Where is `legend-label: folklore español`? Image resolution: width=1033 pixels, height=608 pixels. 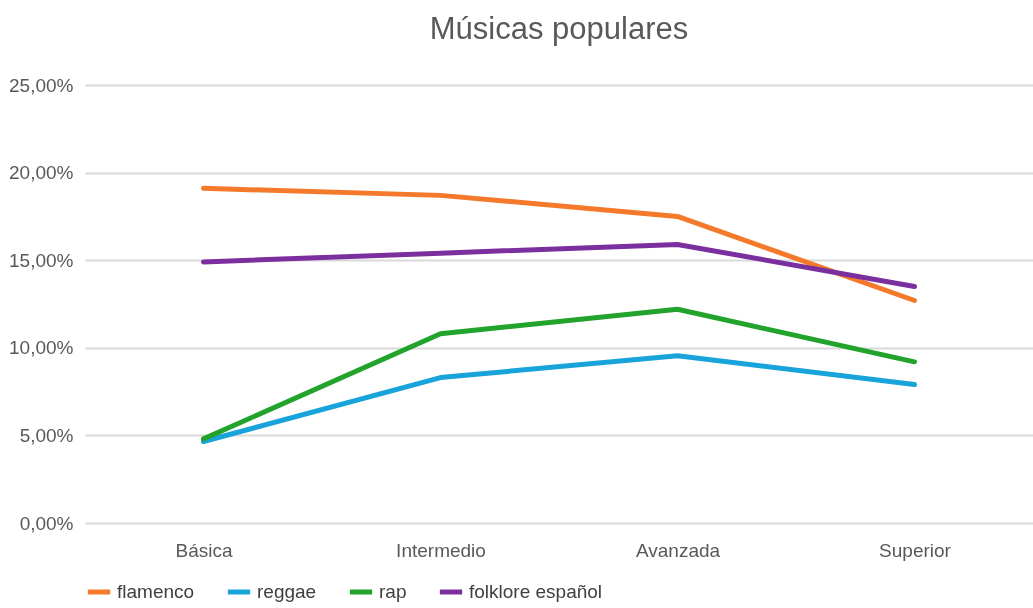
legend-label: folklore español is located at coordinates (536, 591).